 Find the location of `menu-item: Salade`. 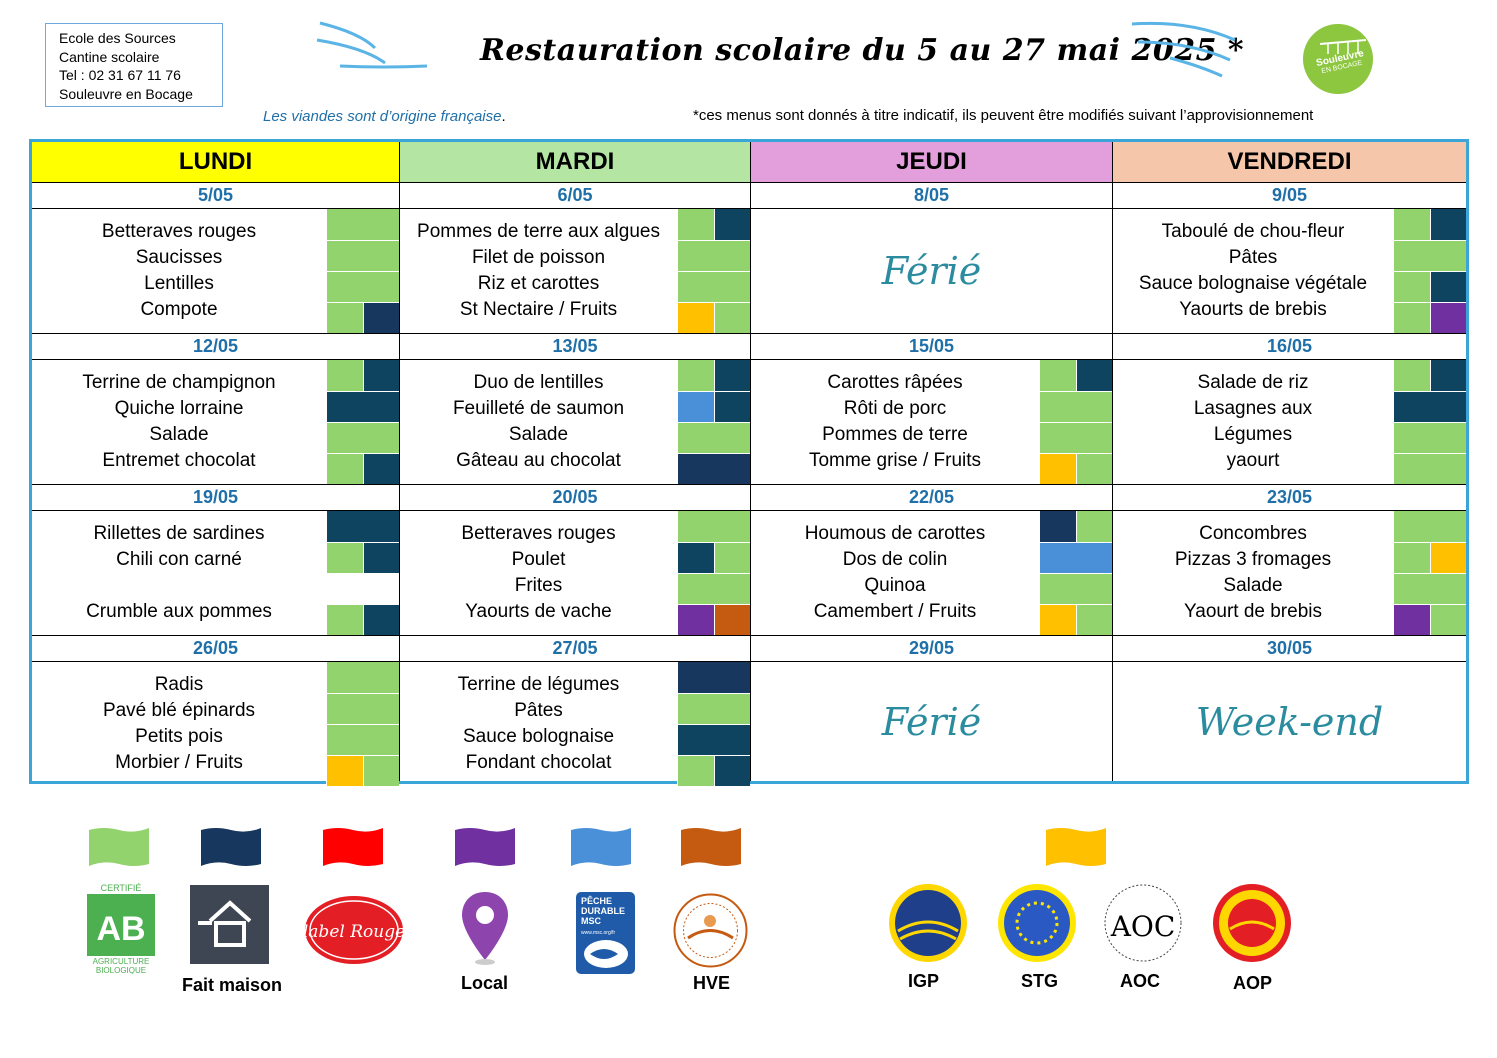

menu-item: Salade is located at coordinates (538, 434).